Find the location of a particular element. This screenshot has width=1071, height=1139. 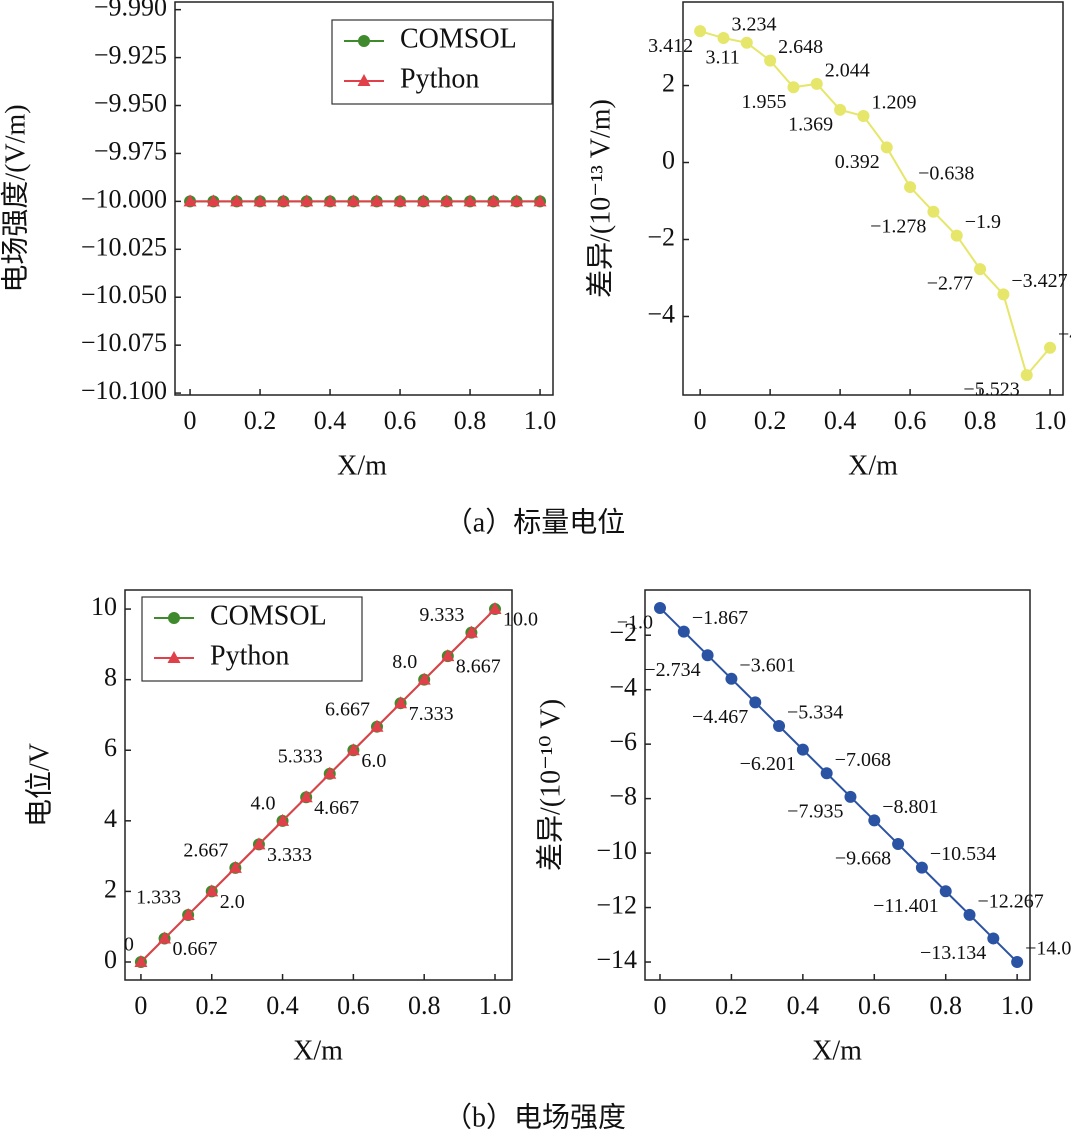

data-label: 3.234 is located at coordinates (753, 25).